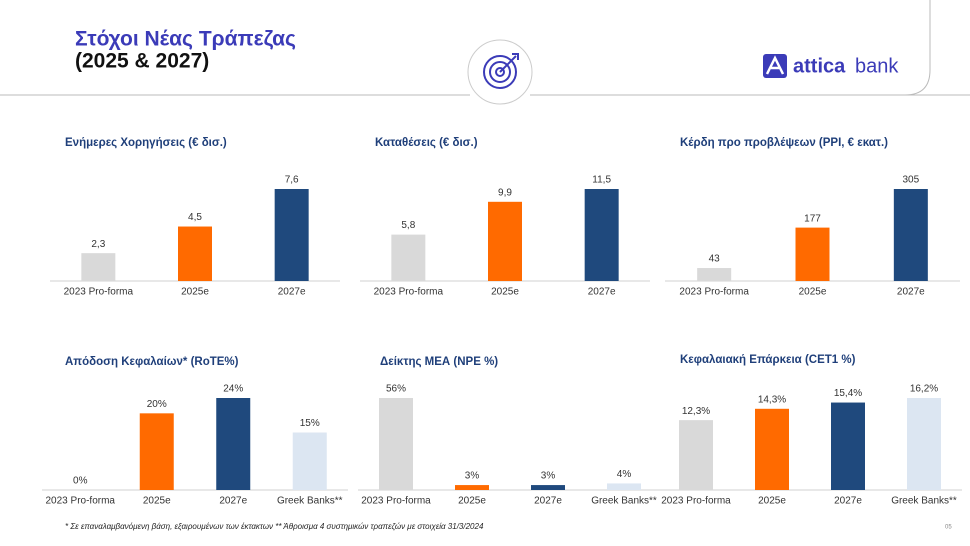  What do you see at coordinates (812, 218) in the screenshot?
I see `value-label: 177` at bounding box center [812, 218].